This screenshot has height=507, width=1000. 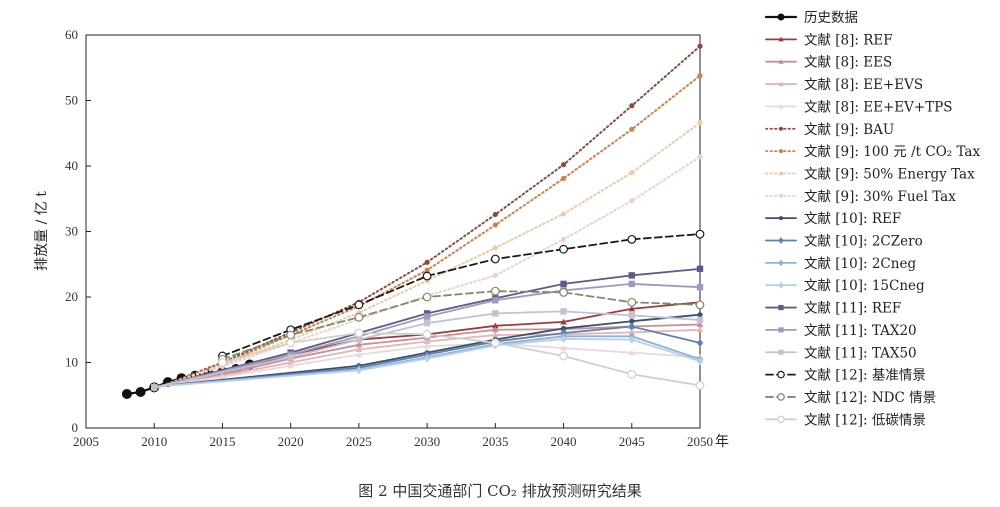 What do you see at coordinates (860, 264) in the screenshot?
I see `legend-label: 文献 [10]: 2Cneg` at bounding box center [860, 264].